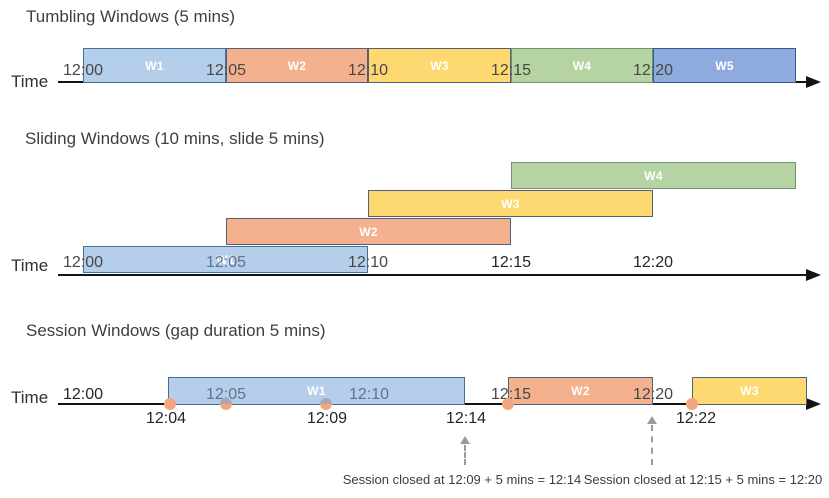 The image size is (829, 498). I want to click on sliding-window-w3: W3, so click(510, 203).